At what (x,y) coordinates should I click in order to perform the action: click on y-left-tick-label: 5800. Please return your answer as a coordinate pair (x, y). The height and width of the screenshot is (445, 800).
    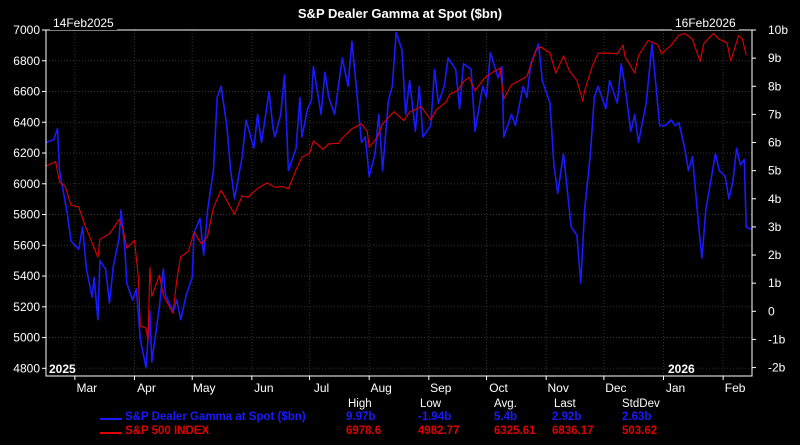
    Looking at the image, I should click on (26, 215).